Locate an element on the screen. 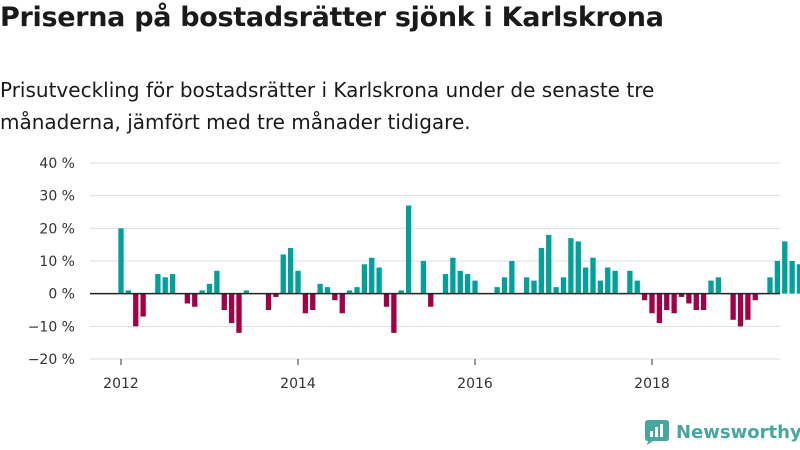 This screenshot has height=450, width=800. x-tick-label: 2012 is located at coordinates (121, 384).